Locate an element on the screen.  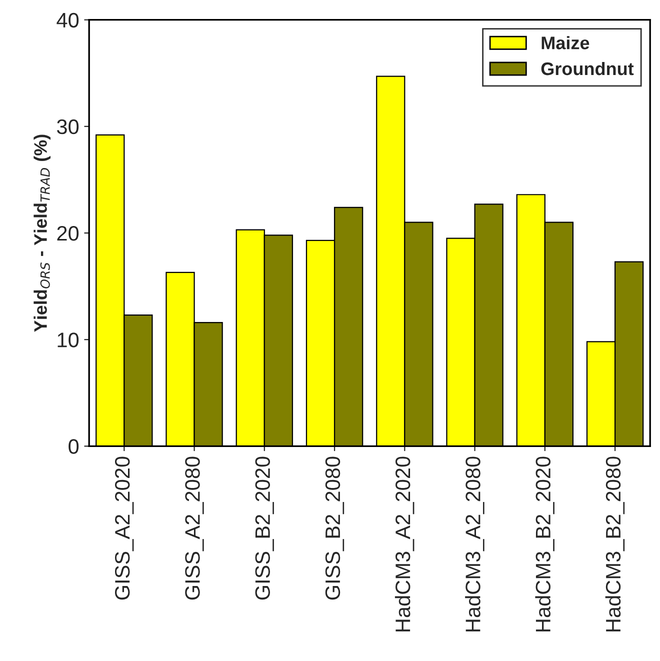
x-tick-label: GISS_B2_2080 is located at coordinates (334, 528).